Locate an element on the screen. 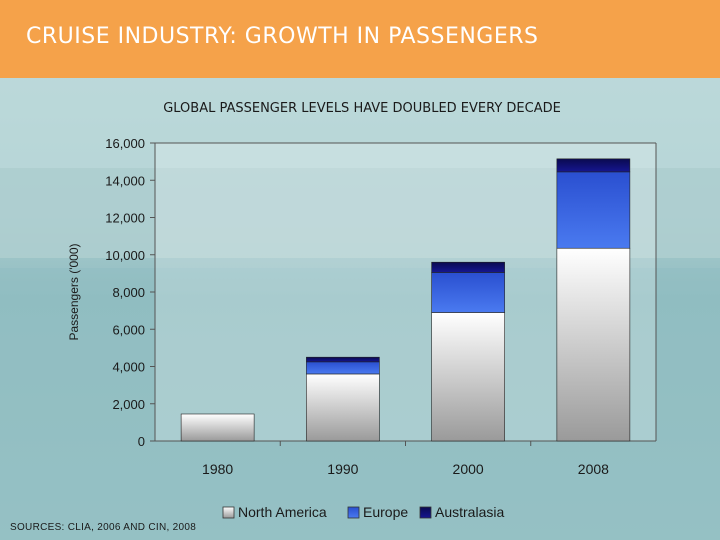  y-tick-label: 0 is located at coordinates (141, 441).